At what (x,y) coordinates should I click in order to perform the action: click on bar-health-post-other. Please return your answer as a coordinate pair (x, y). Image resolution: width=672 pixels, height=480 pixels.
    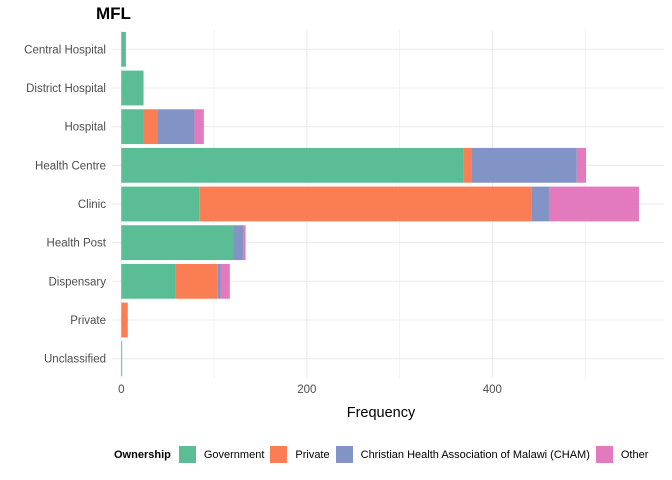
    Looking at the image, I should click on (244, 243).